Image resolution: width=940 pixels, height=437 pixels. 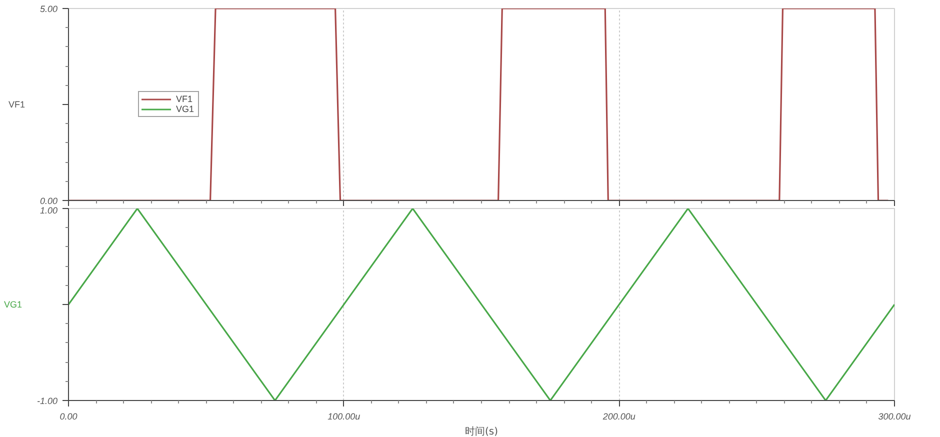 What do you see at coordinates (47, 401) in the screenshot?
I see `y-tick-label: -1.00` at bounding box center [47, 401].